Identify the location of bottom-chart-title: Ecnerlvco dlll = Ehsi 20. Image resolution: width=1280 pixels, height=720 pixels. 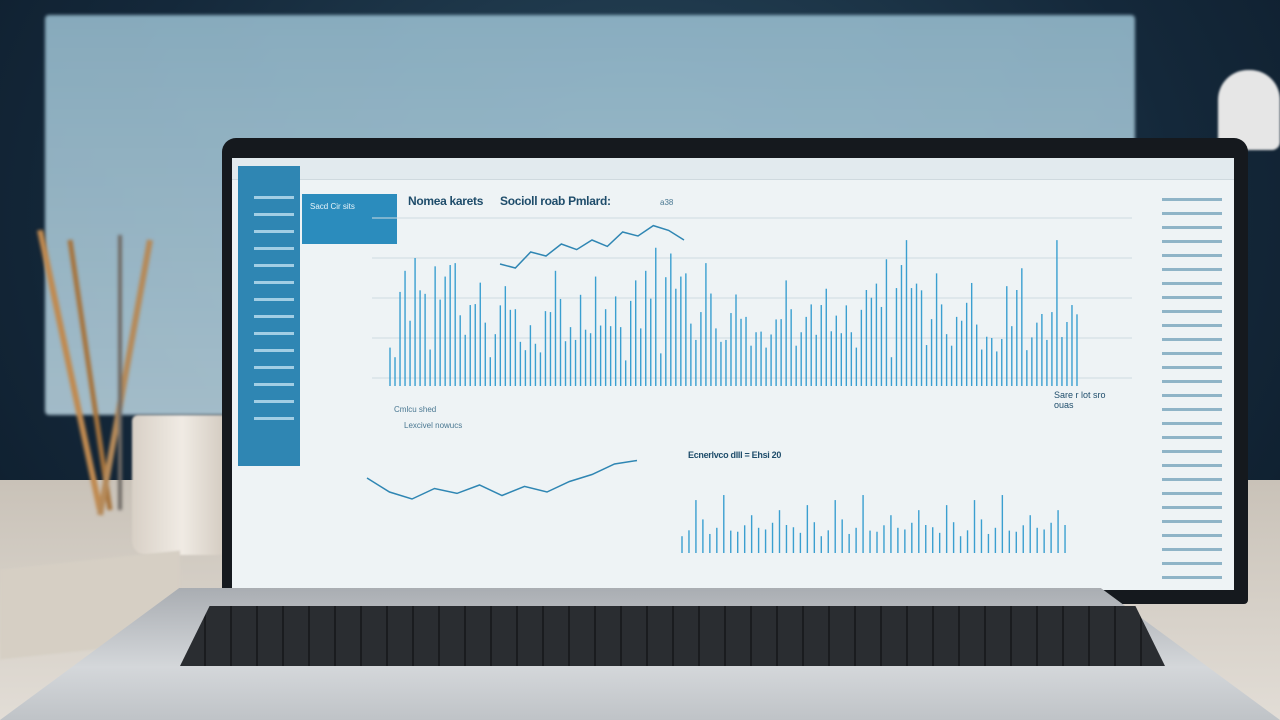
(735, 455).